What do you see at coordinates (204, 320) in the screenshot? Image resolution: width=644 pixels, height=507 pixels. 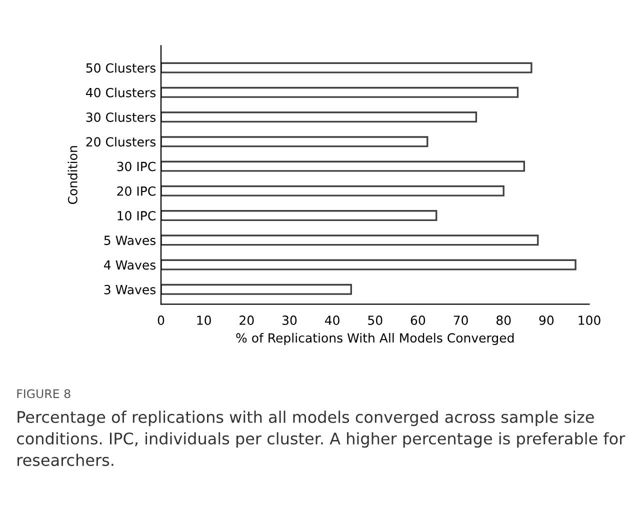 I see `x-tick-label: 10` at bounding box center [204, 320].